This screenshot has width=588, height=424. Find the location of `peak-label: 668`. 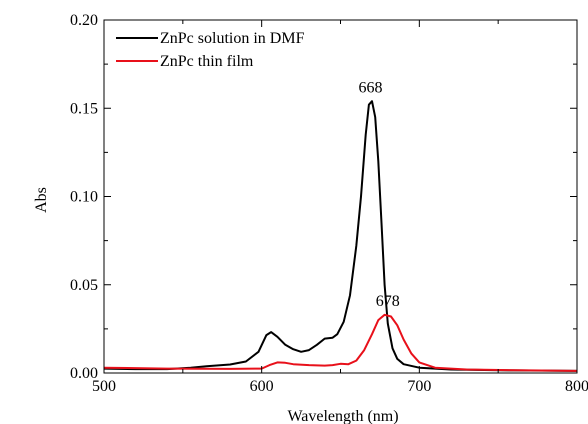

peak-label: 668 is located at coordinates (370, 87).